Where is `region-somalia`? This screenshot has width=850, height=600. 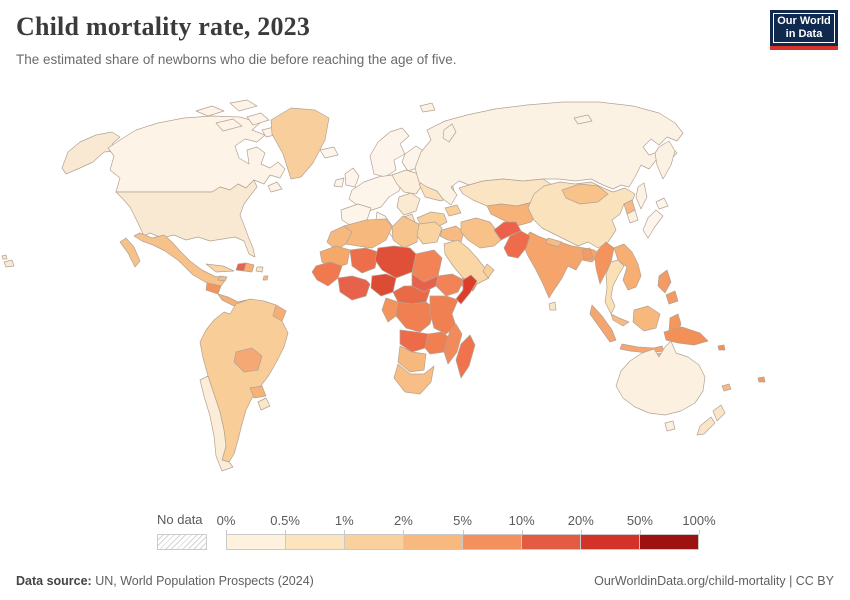
region-somalia is located at coordinates (466, 289).